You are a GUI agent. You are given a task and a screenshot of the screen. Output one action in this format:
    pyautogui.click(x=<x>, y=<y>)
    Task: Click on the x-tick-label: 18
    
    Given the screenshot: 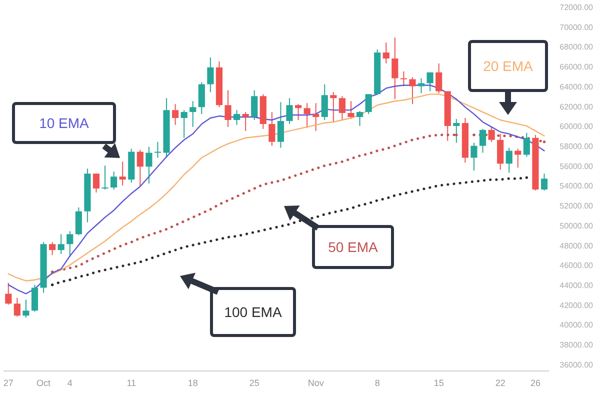 What is the action you would take?
    pyautogui.click(x=193, y=383)
    